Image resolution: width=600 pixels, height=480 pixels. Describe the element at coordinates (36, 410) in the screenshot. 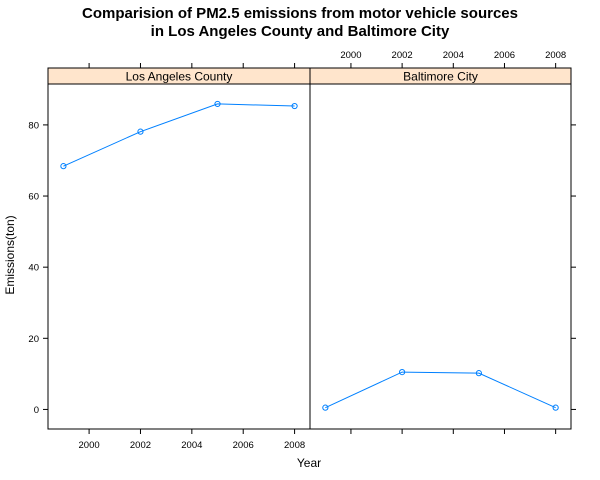

I see `y-tick-label: 0` at that location.